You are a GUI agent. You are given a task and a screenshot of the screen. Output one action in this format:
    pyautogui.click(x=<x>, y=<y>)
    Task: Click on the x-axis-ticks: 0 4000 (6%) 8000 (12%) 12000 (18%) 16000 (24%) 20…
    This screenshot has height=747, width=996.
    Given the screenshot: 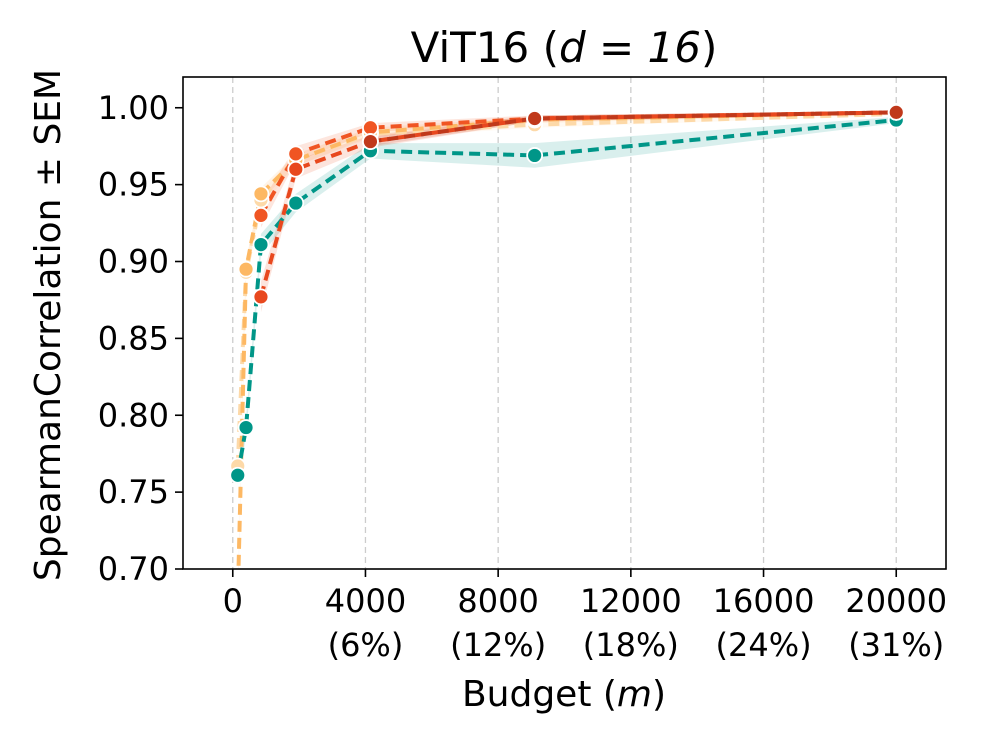 What is the action you would take?
    pyautogui.click(x=585, y=616)
    